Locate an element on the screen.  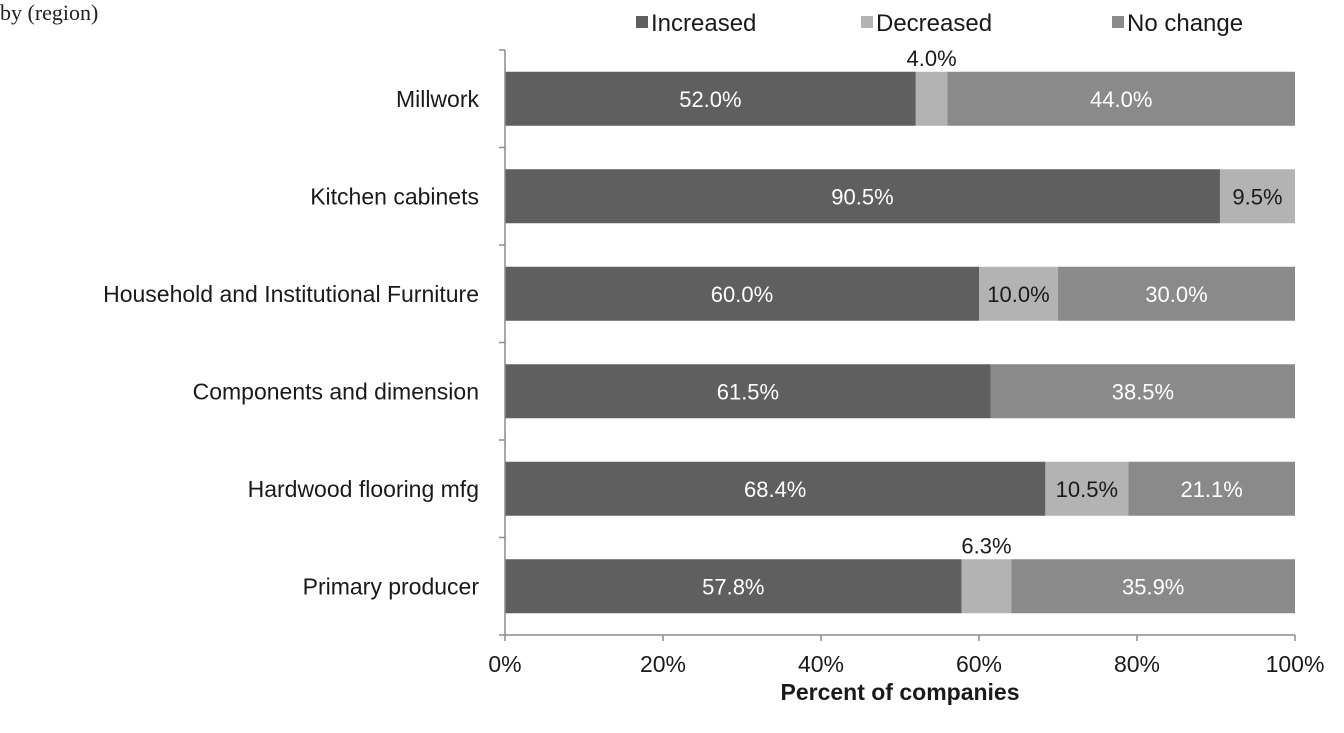
bar-no-change-household-and-institutional-furniture is located at coordinates (1176, 293).